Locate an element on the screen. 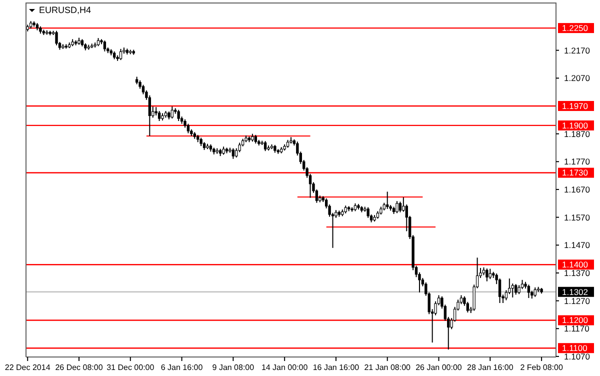 This screenshot has height=376, width=600. ref-line-label: 1.1200 is located at coordinates (575, 320).